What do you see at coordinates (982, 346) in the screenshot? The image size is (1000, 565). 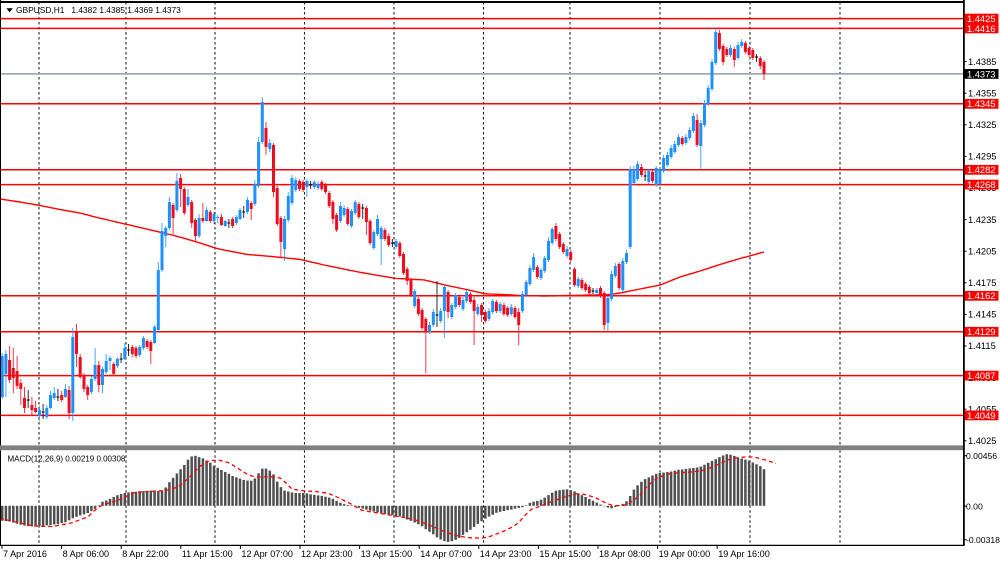 I see `svg-text: 1.4115` at bounding box center [982, 346].